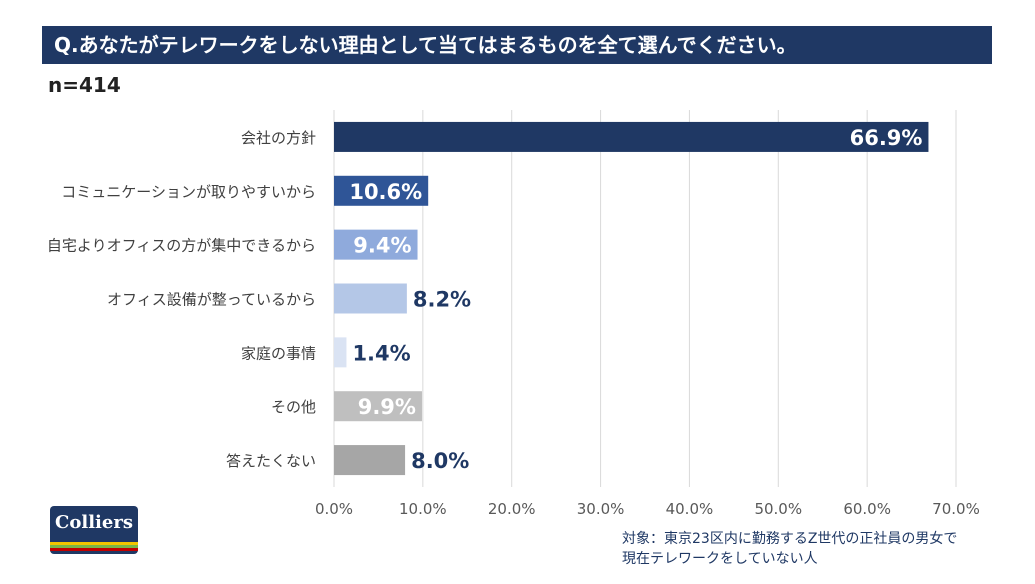 This screenshot has width=1035, height=584. I want to click on x-tick-label: 40.0%, so click(690, 509).